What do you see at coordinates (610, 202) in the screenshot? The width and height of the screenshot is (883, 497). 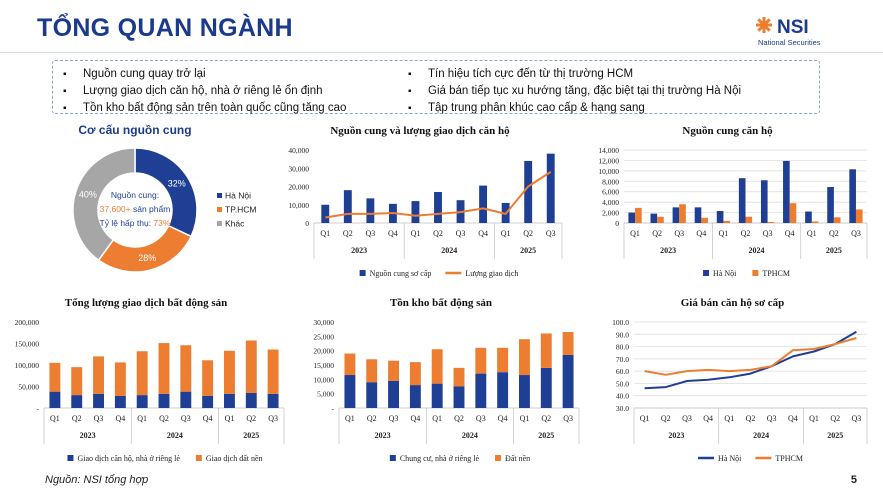 I see `y-tick-label: 4,000` at bounding box center [610, 202].